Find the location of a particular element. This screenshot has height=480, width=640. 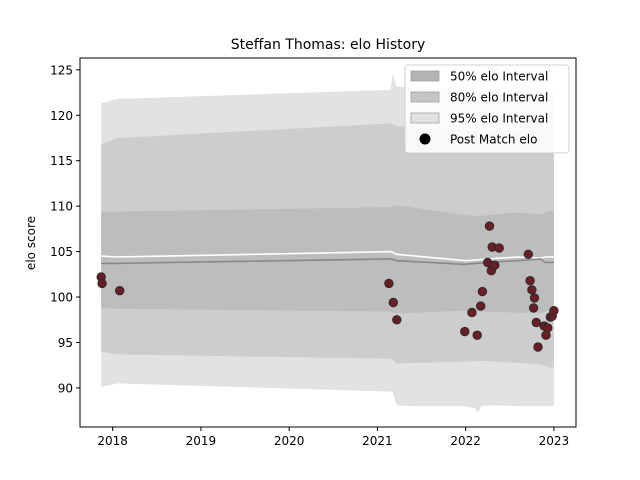

chart-title: Steffan Thomas: elo History is located at coordinates (328, 45).